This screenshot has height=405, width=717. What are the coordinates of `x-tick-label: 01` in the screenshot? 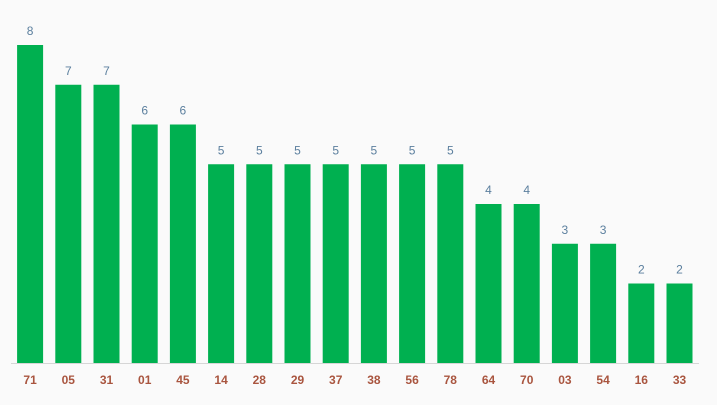 It's located at (145, 380).